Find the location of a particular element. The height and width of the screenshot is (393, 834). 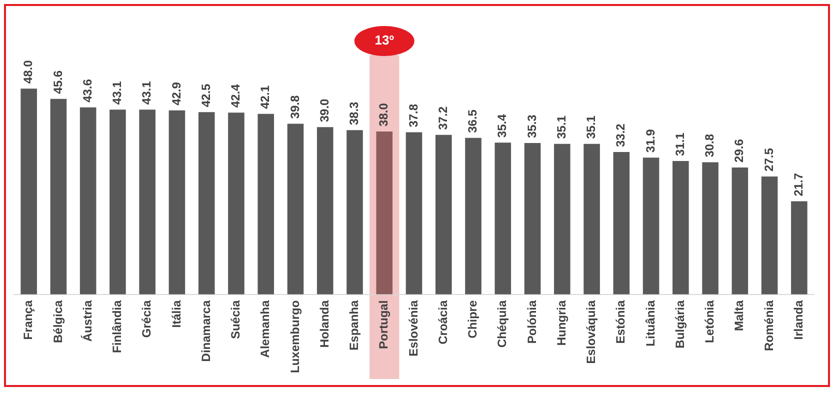

data-label: 21.7 is located at coordinates (799, 184).